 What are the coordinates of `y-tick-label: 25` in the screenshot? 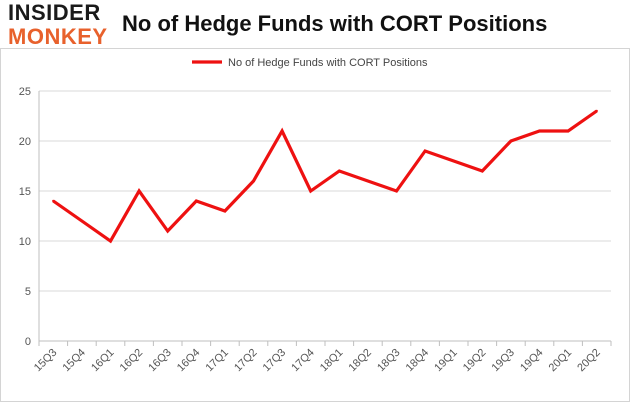 It's located at (25, 92).